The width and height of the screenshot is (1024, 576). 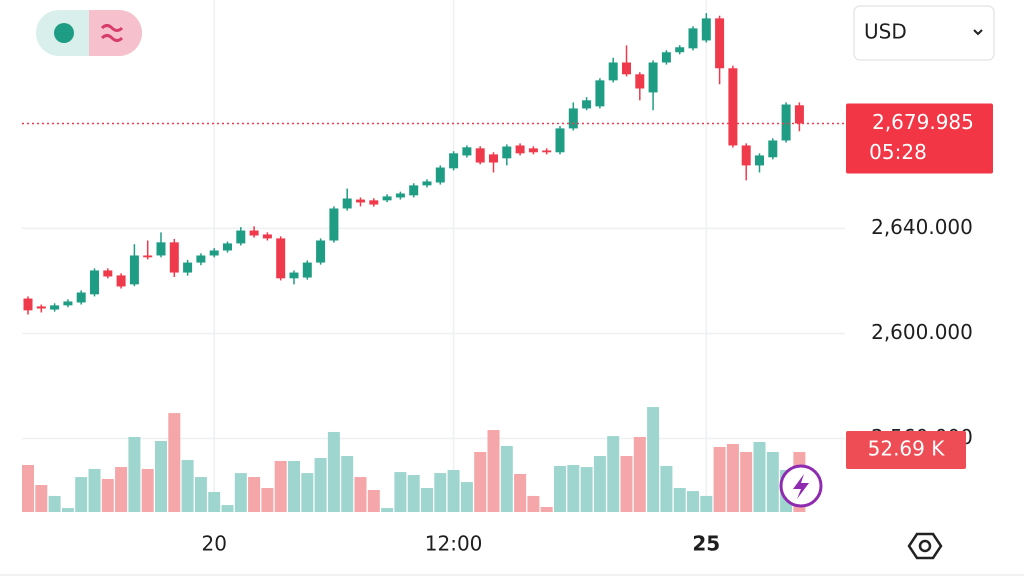 What do you see at coordinates (414, 459) in the screenshot?
I see `volume-pane` at bounding box center [414, 459].